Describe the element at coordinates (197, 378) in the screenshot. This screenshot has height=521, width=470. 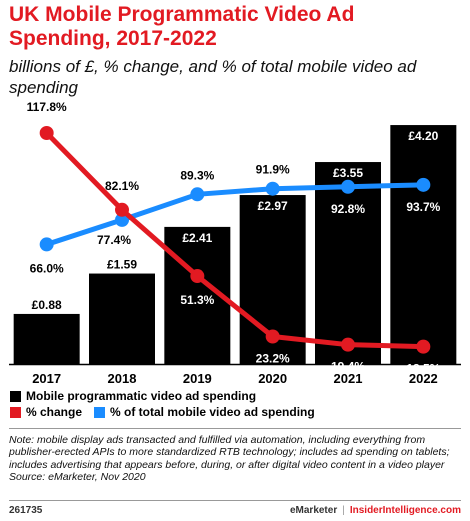
I see `x-tick-2019: 2019` at that location.